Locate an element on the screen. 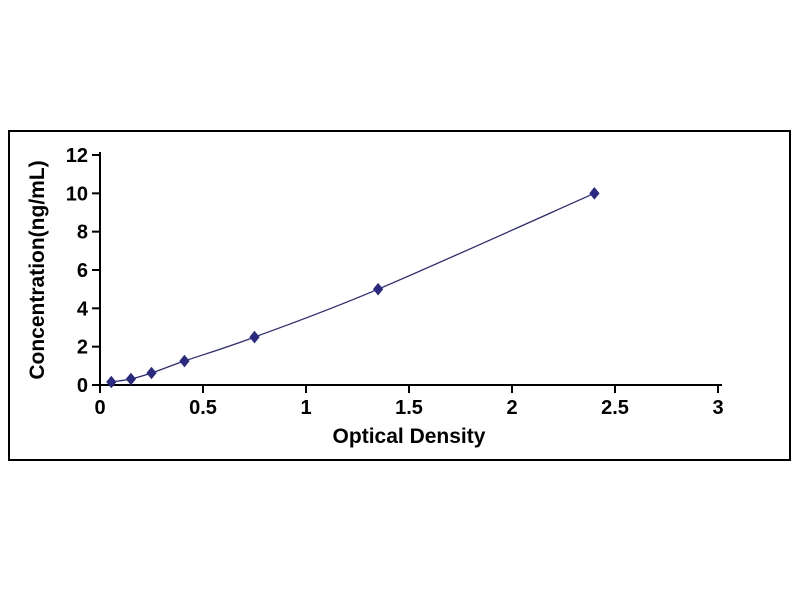  y-tick-label: 10 is located at coordinates (77, 194).